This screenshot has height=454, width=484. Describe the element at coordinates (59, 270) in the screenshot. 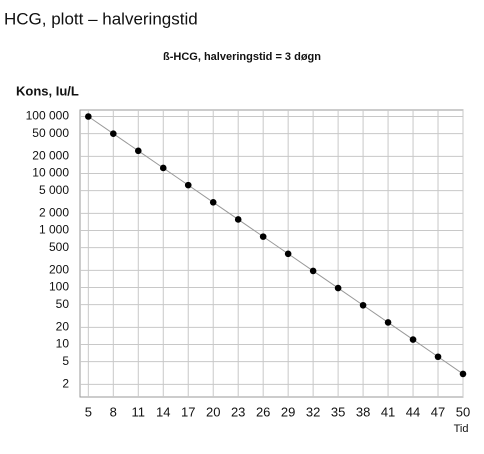

I see `y-tick-label: 200` at that location.